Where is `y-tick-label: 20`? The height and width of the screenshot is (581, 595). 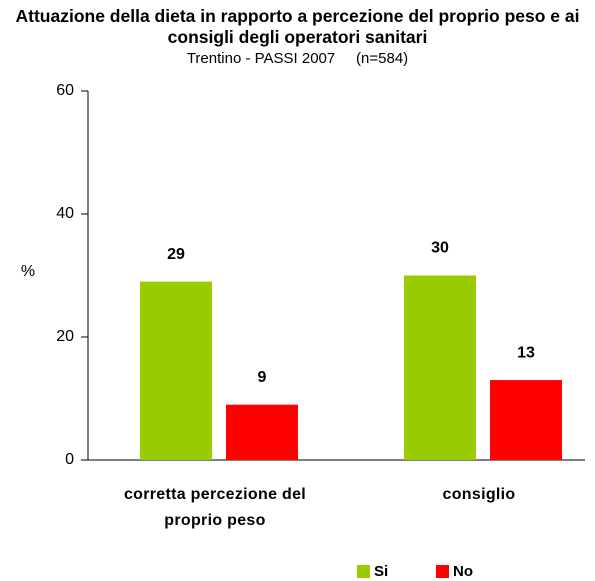 y-tick-label: 20 is located at coordinates (65, 336).